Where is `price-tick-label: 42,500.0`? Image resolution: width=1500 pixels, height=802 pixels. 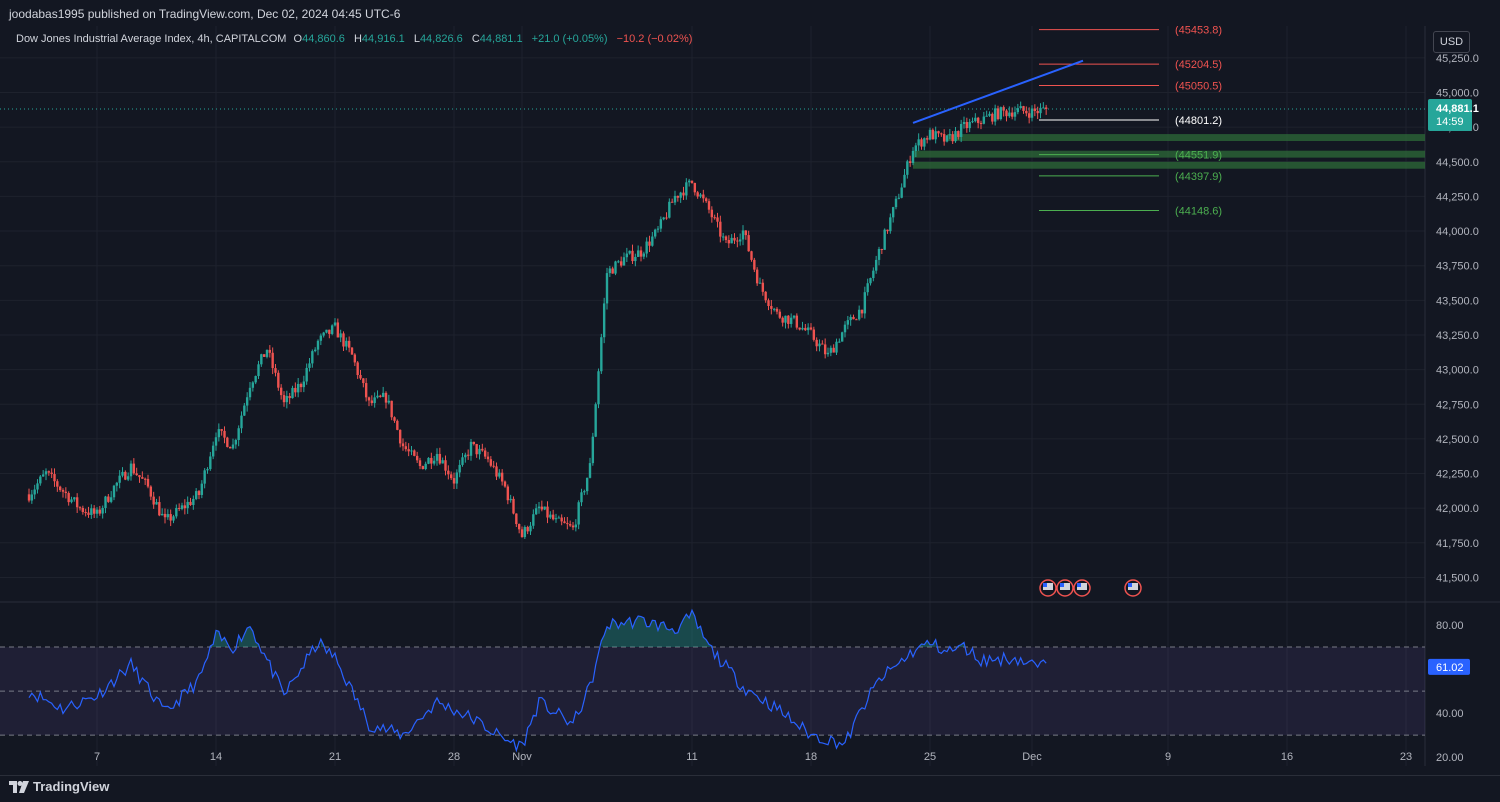
price-tick-label: 42,500.0 is located at coordinates (1457, 440).